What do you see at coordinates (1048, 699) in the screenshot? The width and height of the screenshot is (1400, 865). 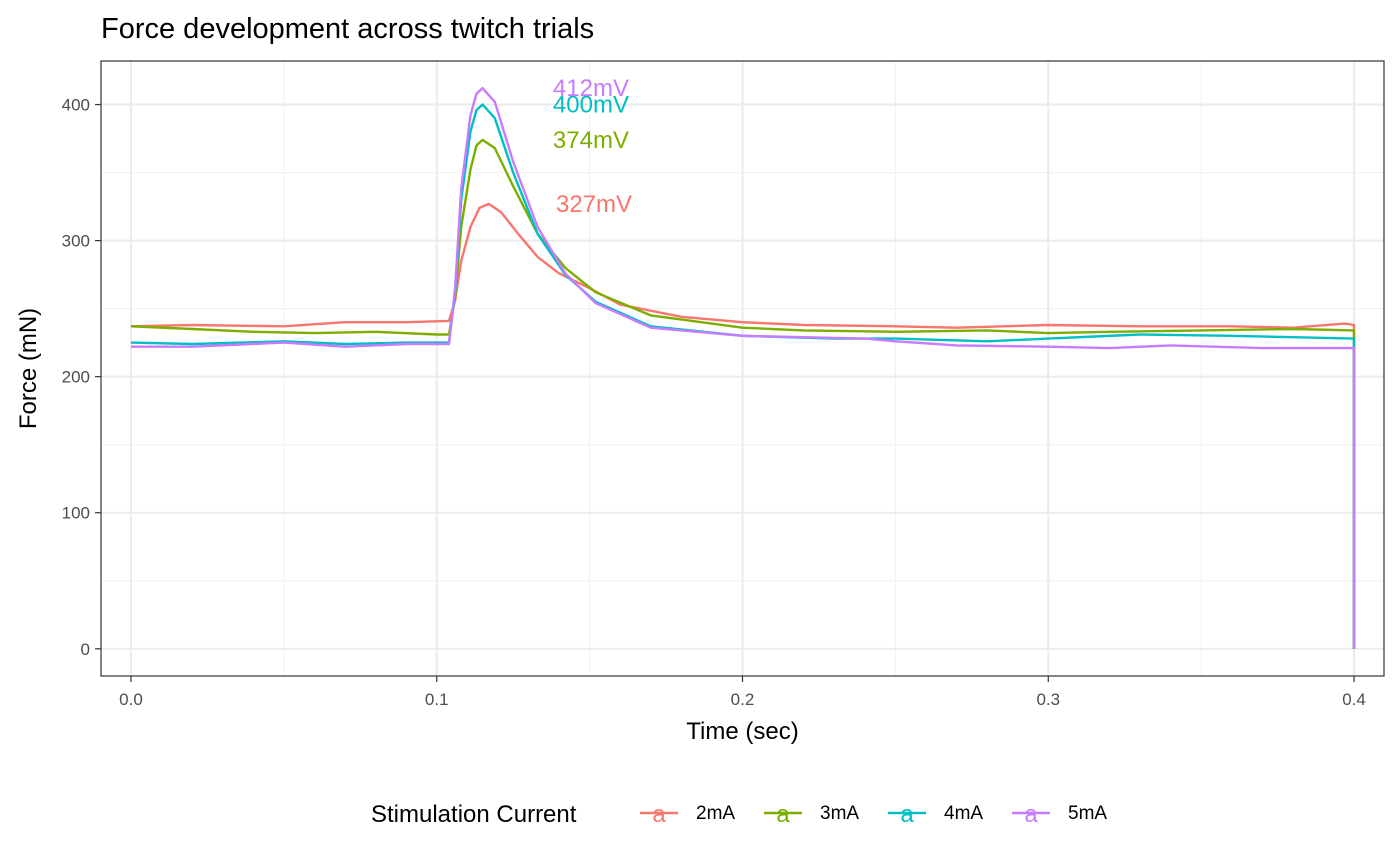 I see `x-tick-label: 0.3` at bounding box center [1048, 699].